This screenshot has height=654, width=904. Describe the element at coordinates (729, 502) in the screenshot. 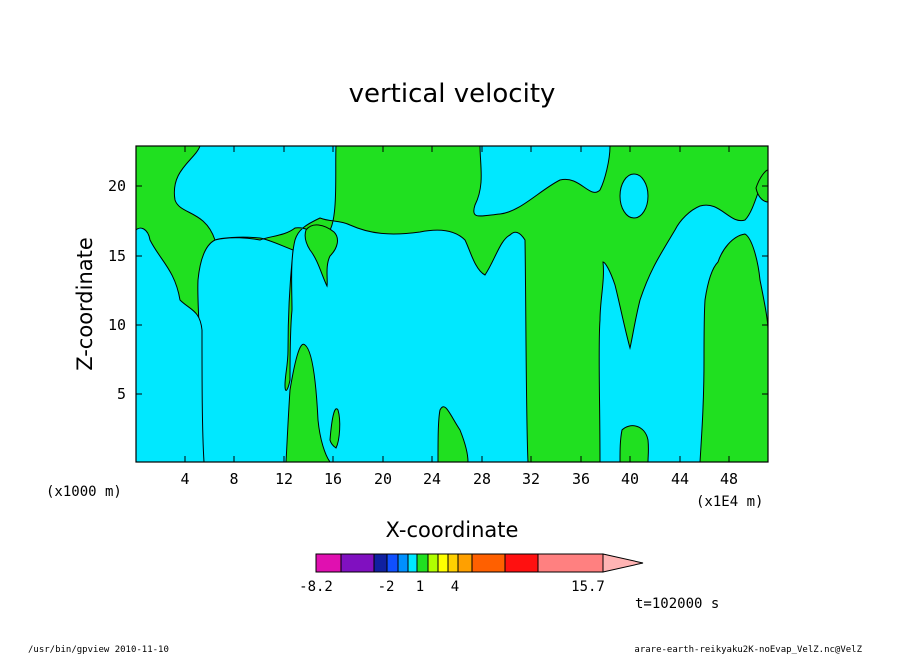

I see `x-unit-right: (x1E4 m)` at that location.